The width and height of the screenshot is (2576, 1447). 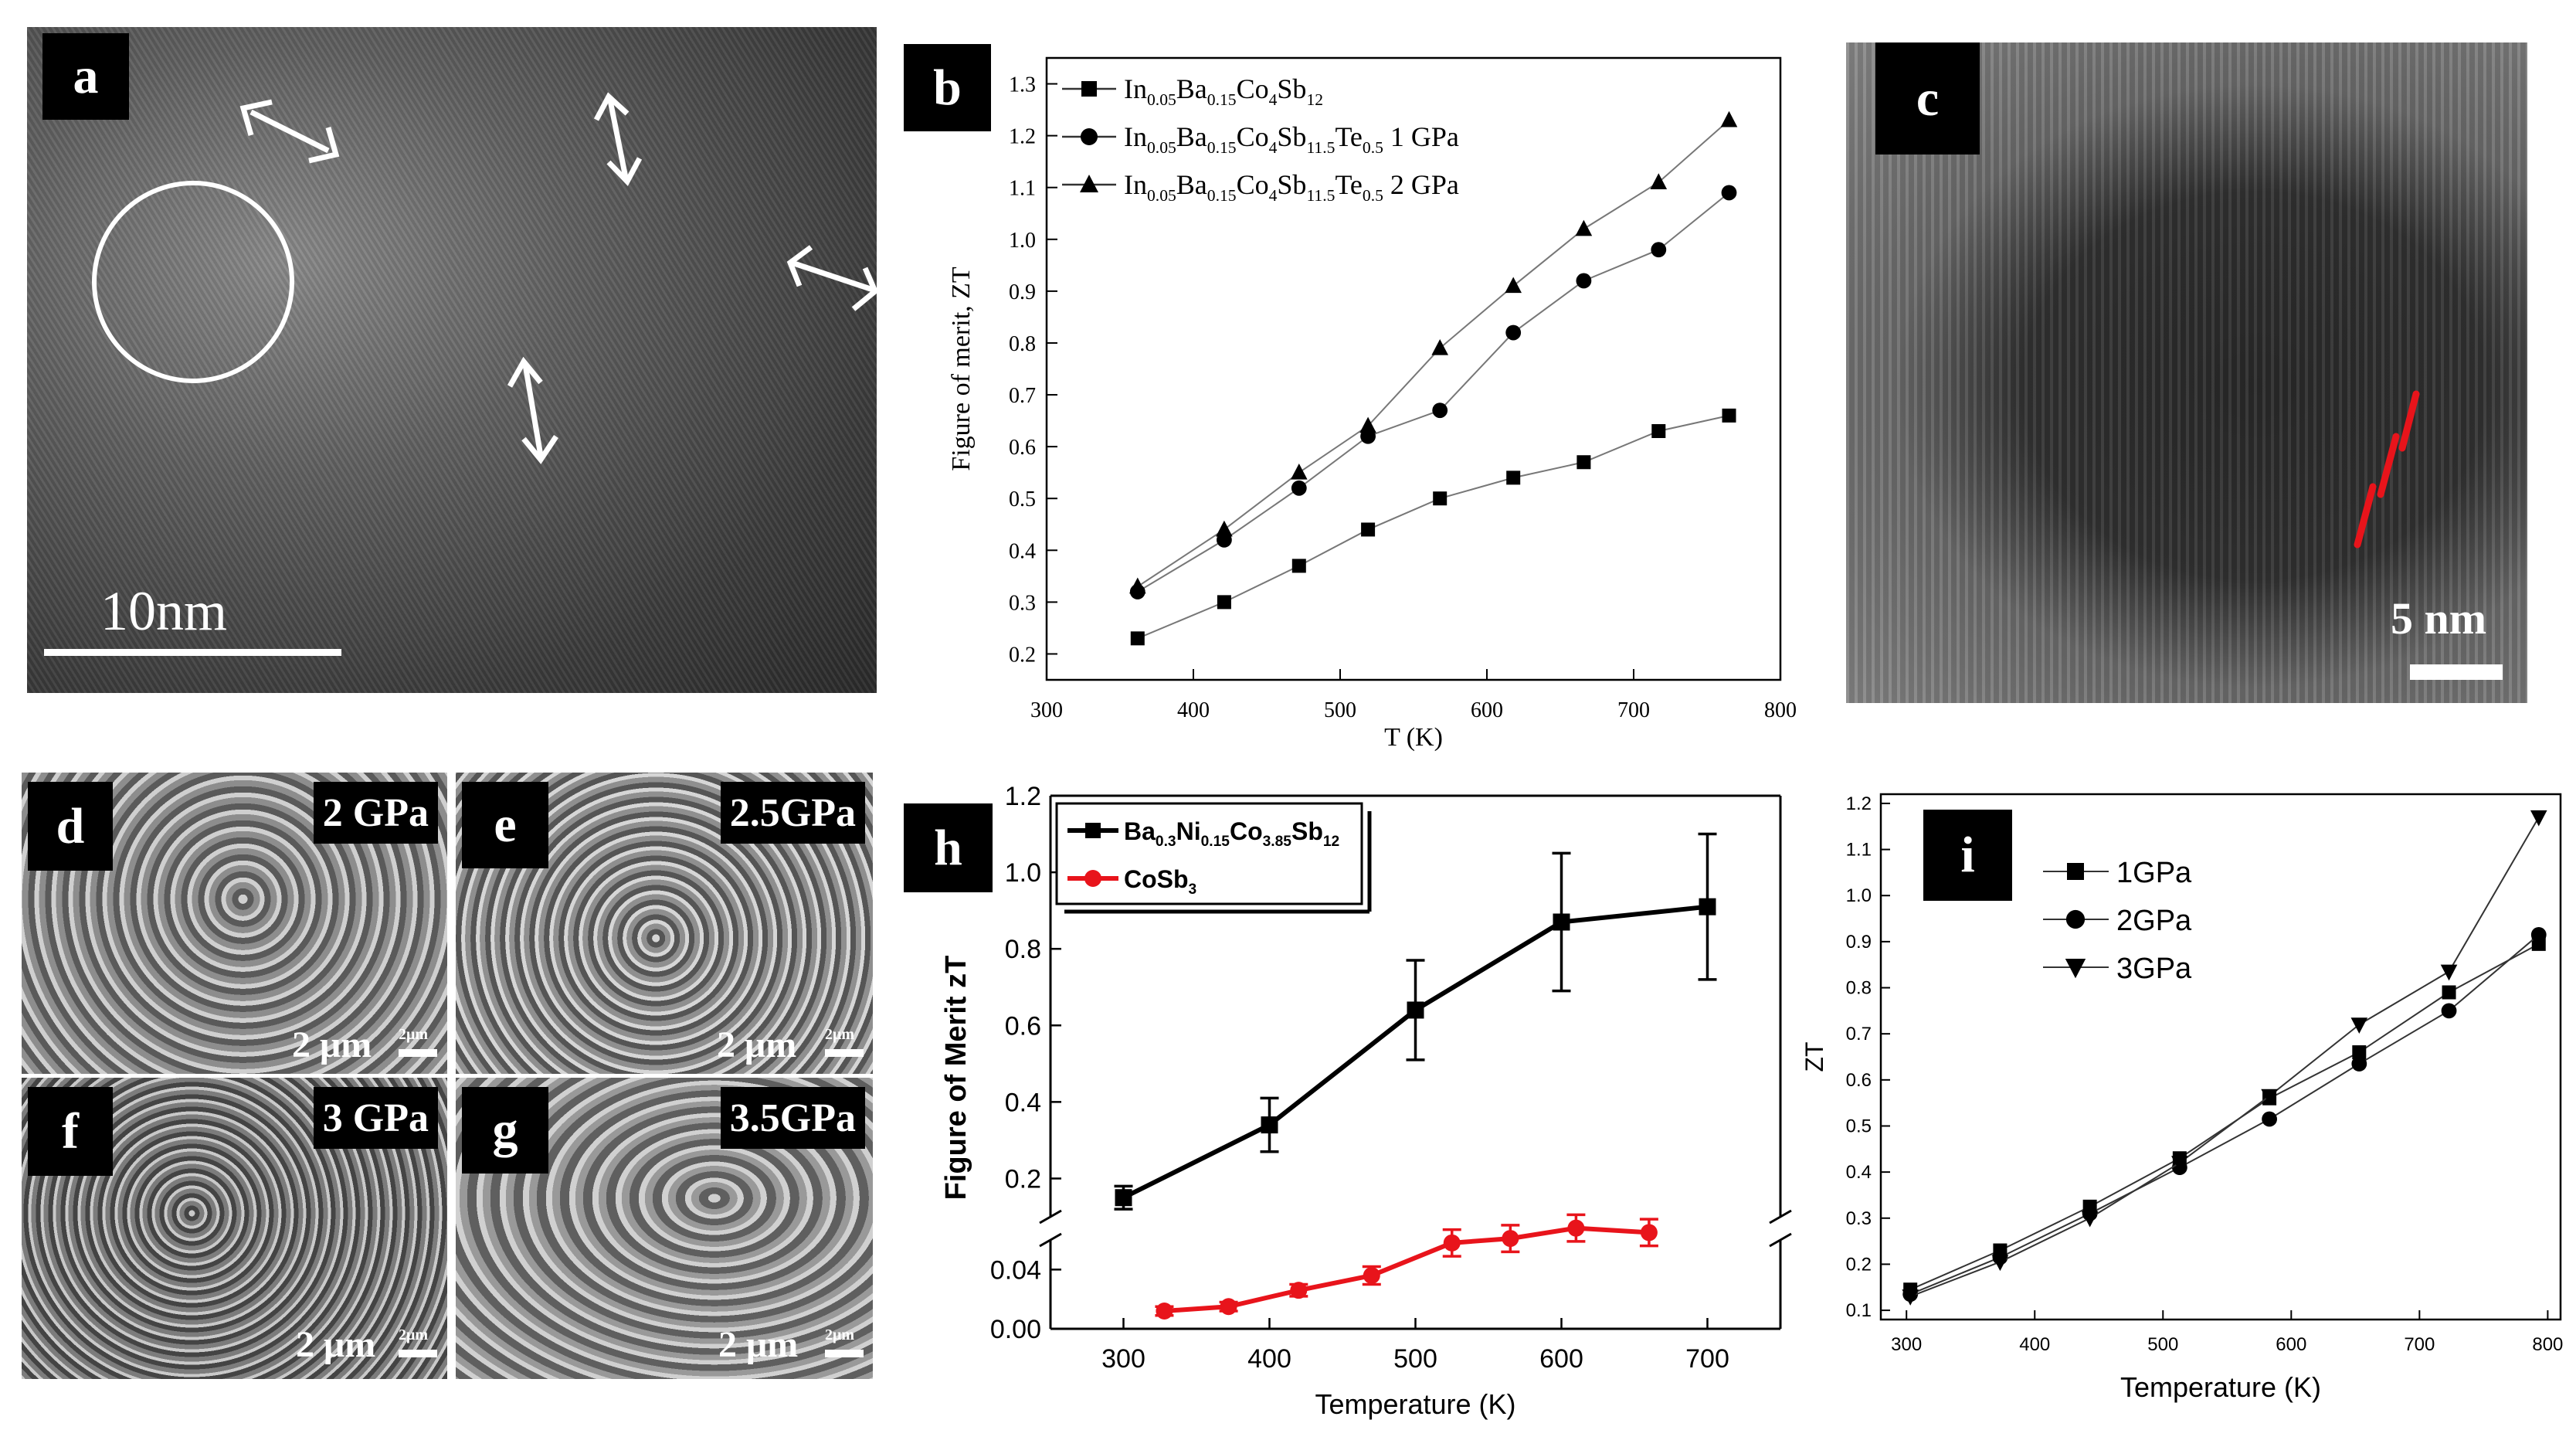 What do you see at coordinates (2387, 470) in the screenshot?
I see `lattice-marker` at bounding box center [2387, 470].